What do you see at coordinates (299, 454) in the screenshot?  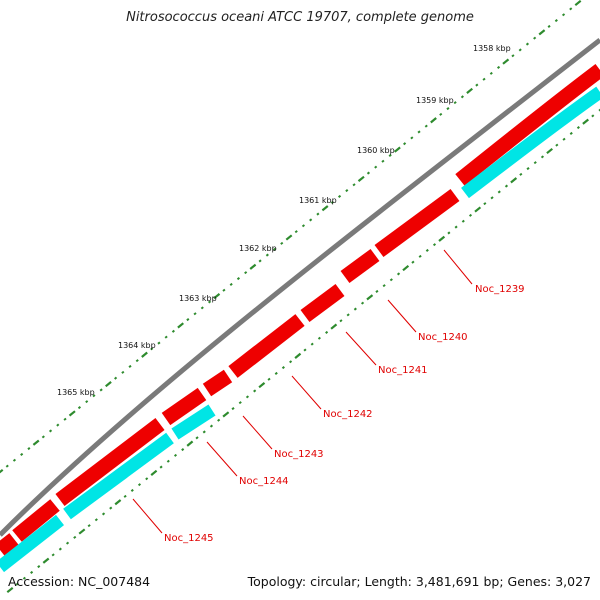 I see `gene-label: Noc_1243` at bounding box center [299, 454].